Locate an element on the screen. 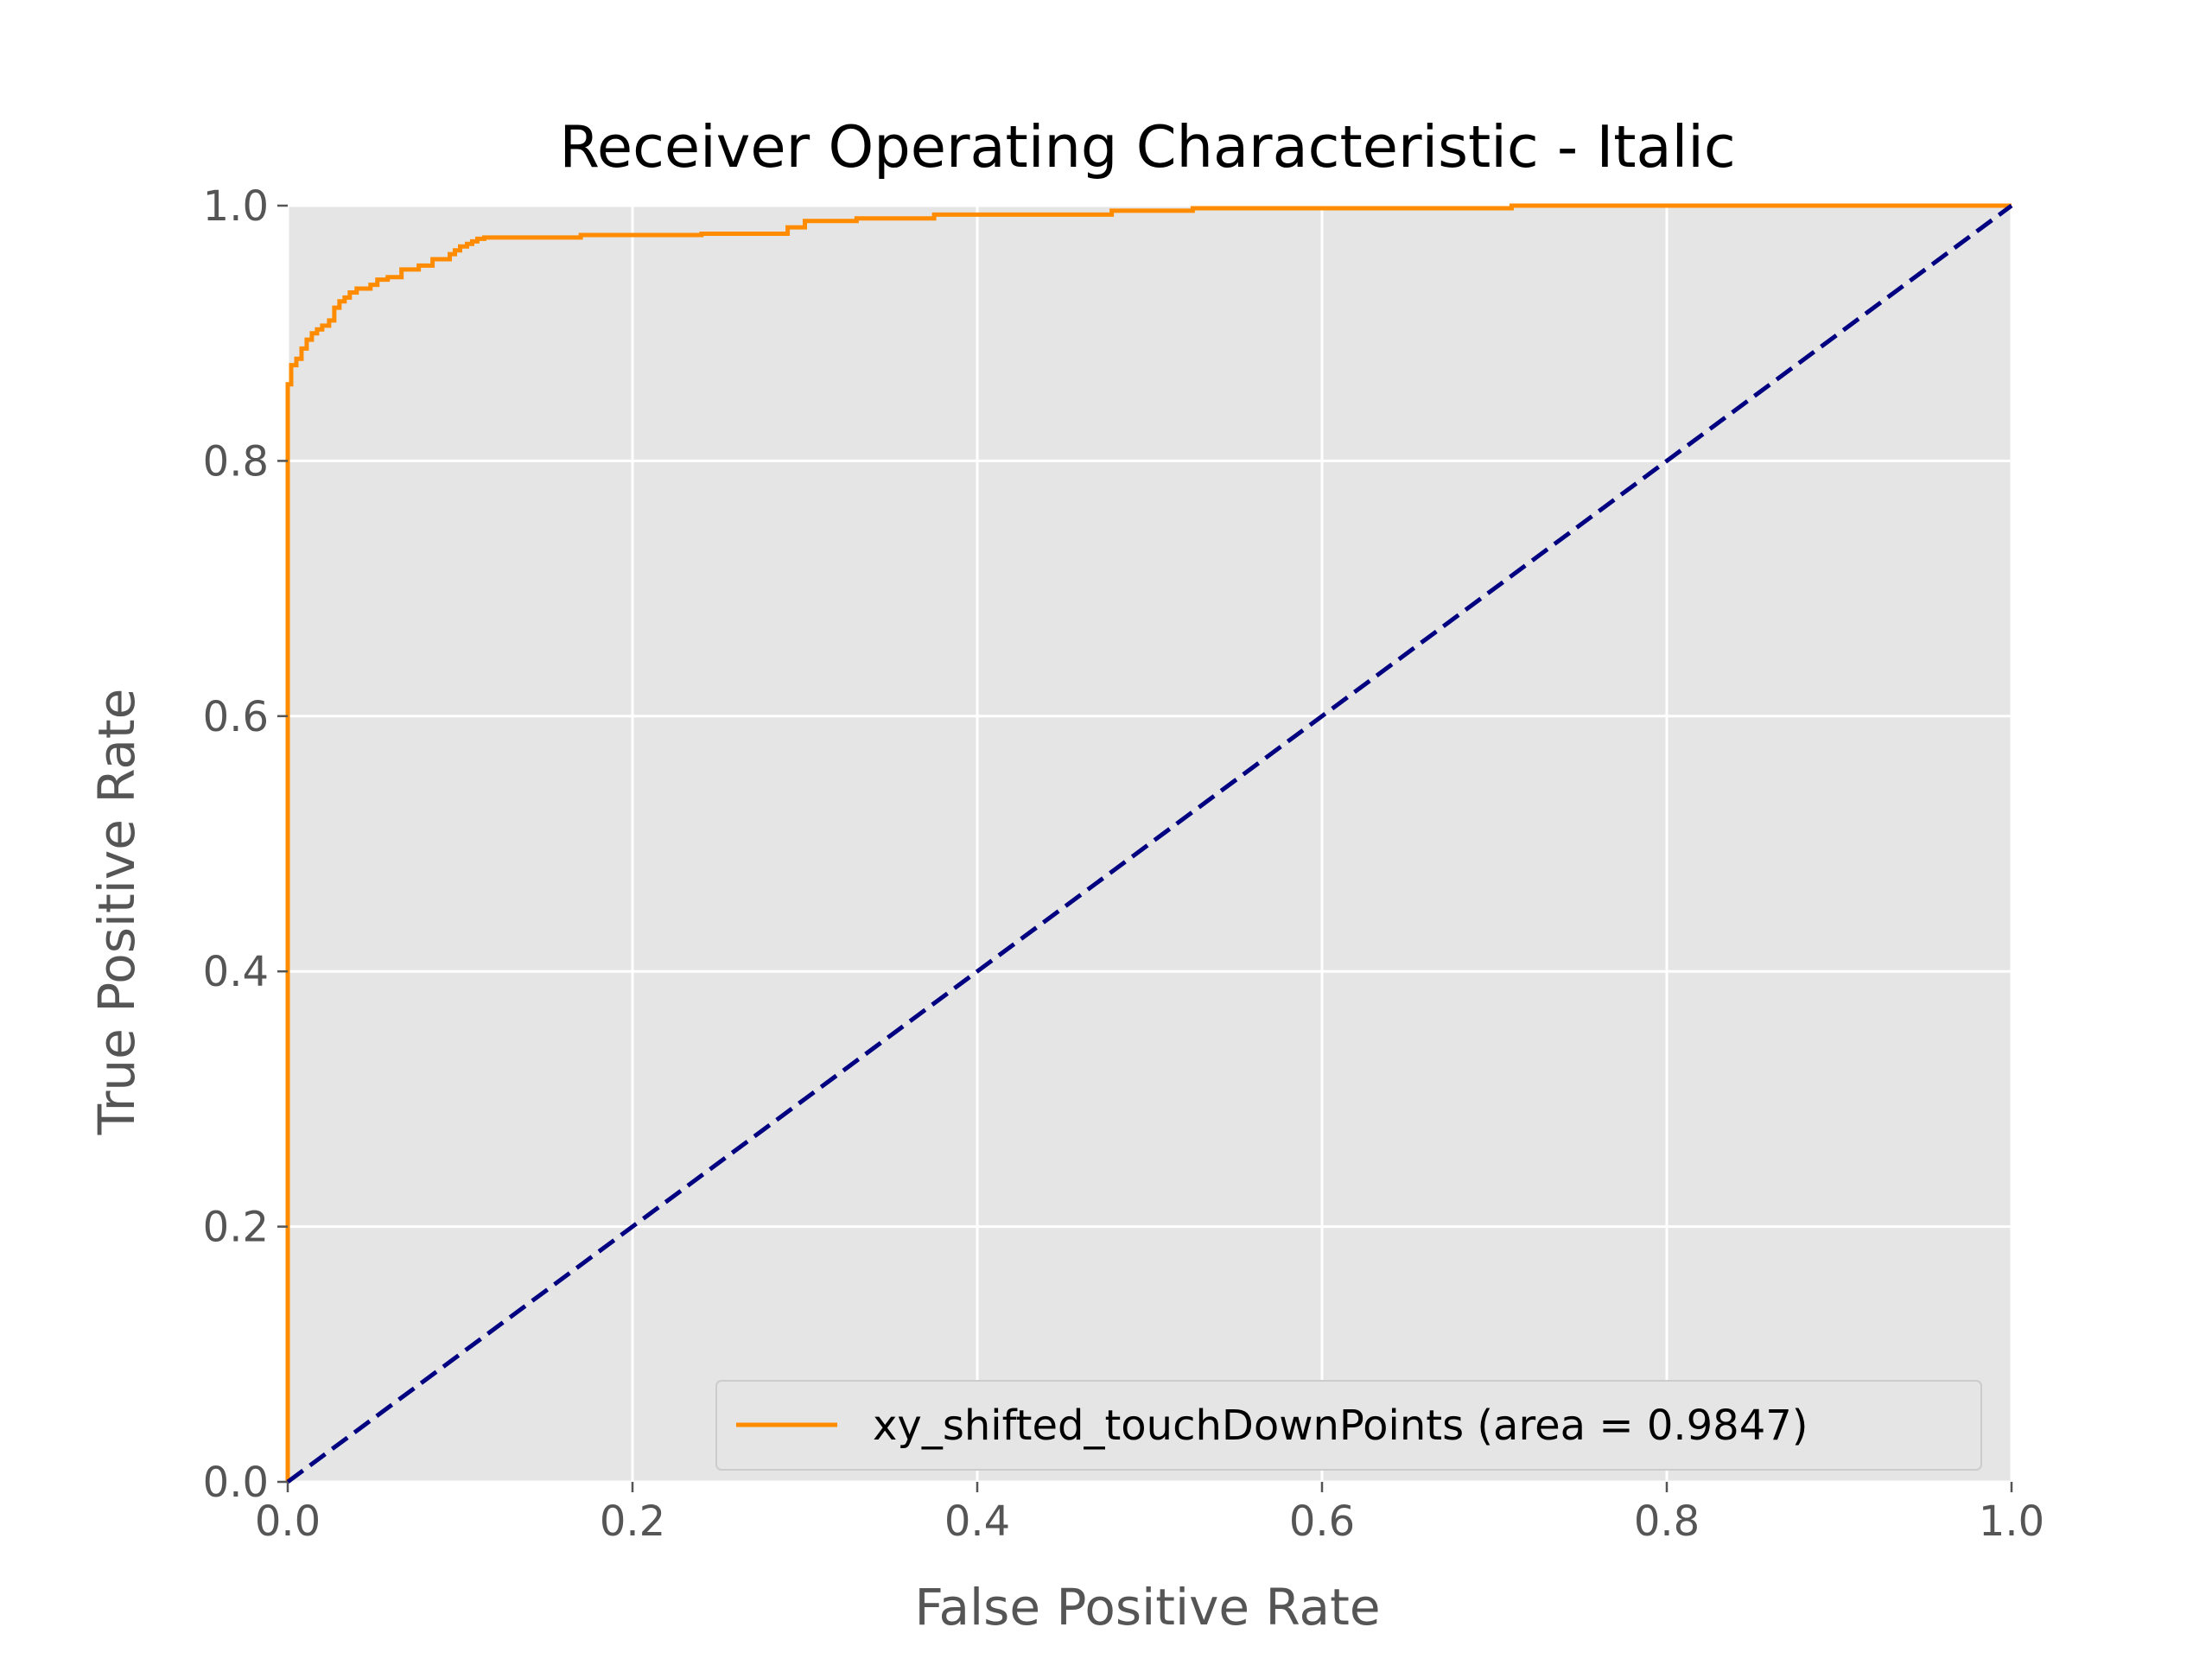 The image size is (2212, 1659). y-tick-label: 0.2 is located at coordinates (236, 1228).